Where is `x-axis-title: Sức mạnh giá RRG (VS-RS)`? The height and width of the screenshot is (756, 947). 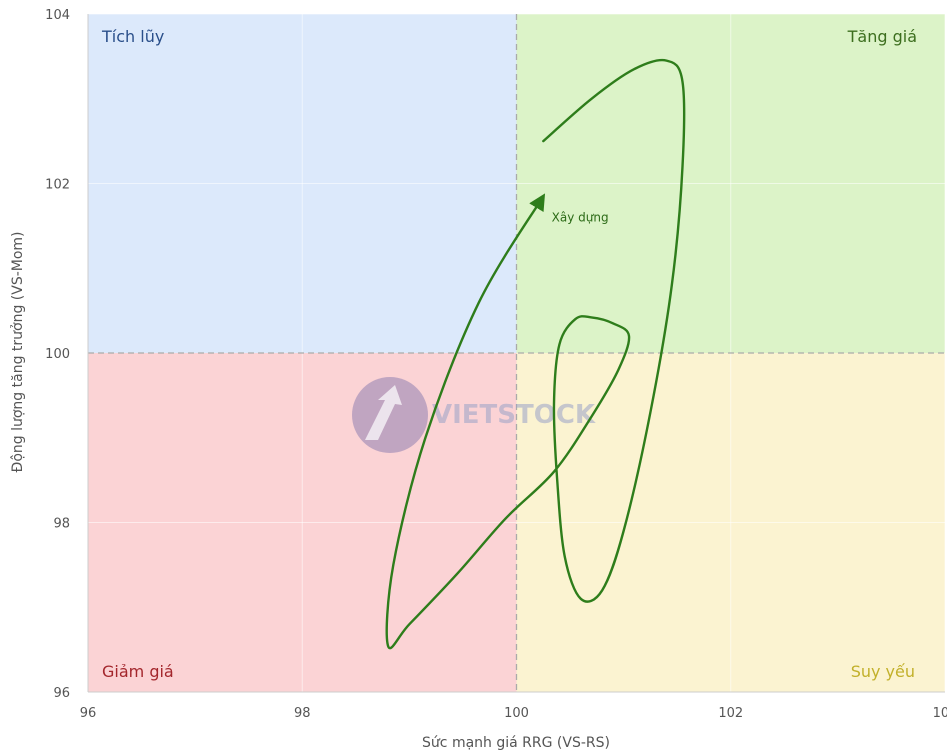
x-axis-title: Sức mạnh giá RRG (VS-RS) is located at coordinates (516, 743).